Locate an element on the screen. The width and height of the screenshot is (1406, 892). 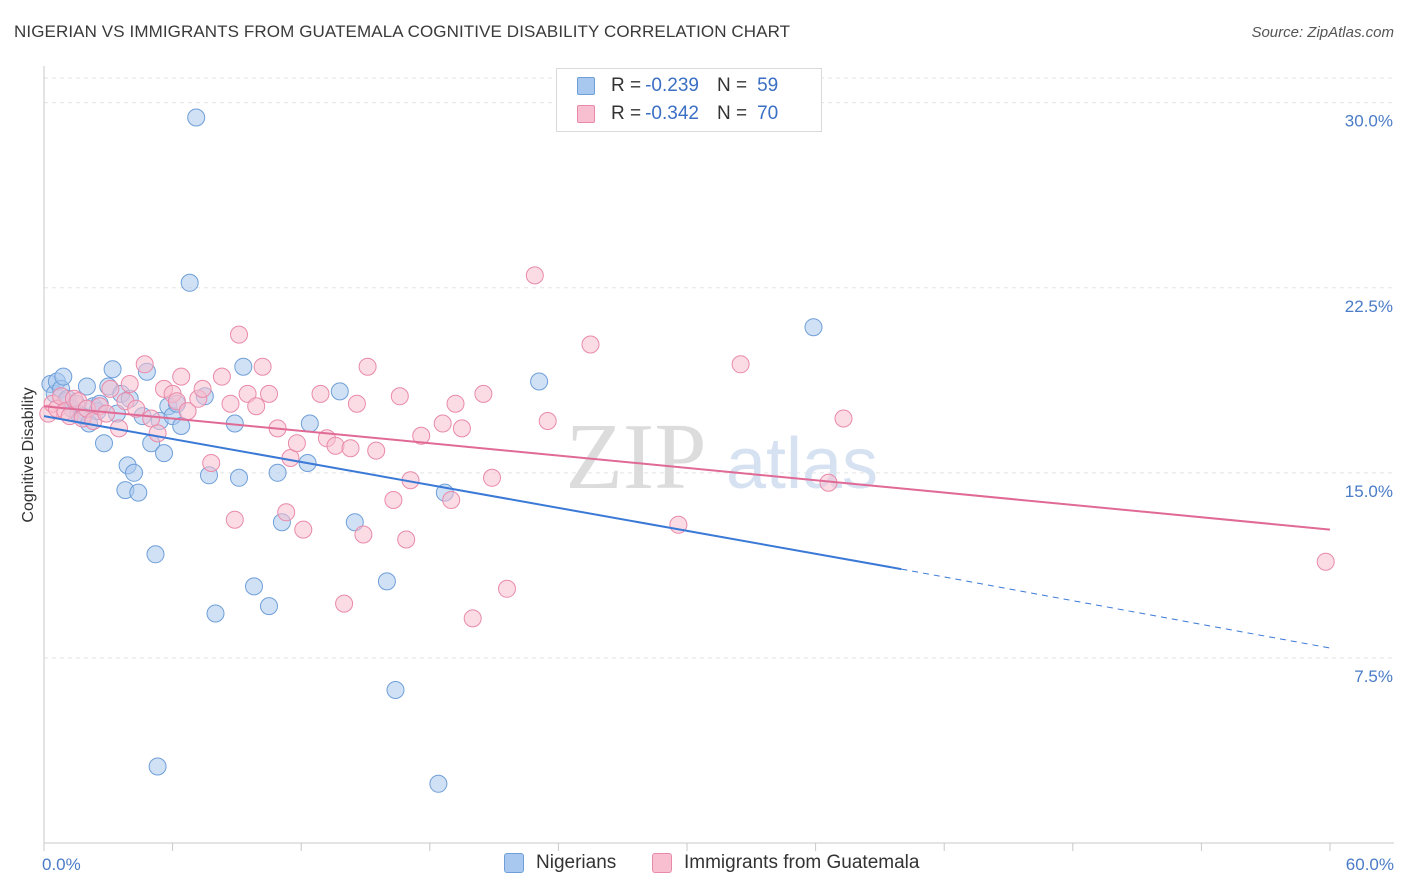
watermark: ZIP atlas is located at coordinates (722, 457).